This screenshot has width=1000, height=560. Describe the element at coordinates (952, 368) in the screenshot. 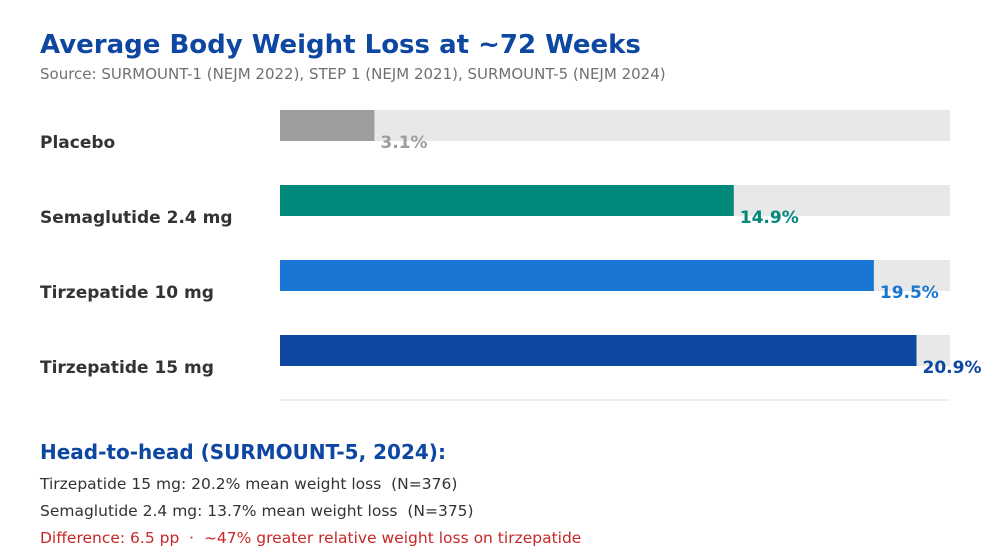

I see `value-label: 20.9%` at that location.